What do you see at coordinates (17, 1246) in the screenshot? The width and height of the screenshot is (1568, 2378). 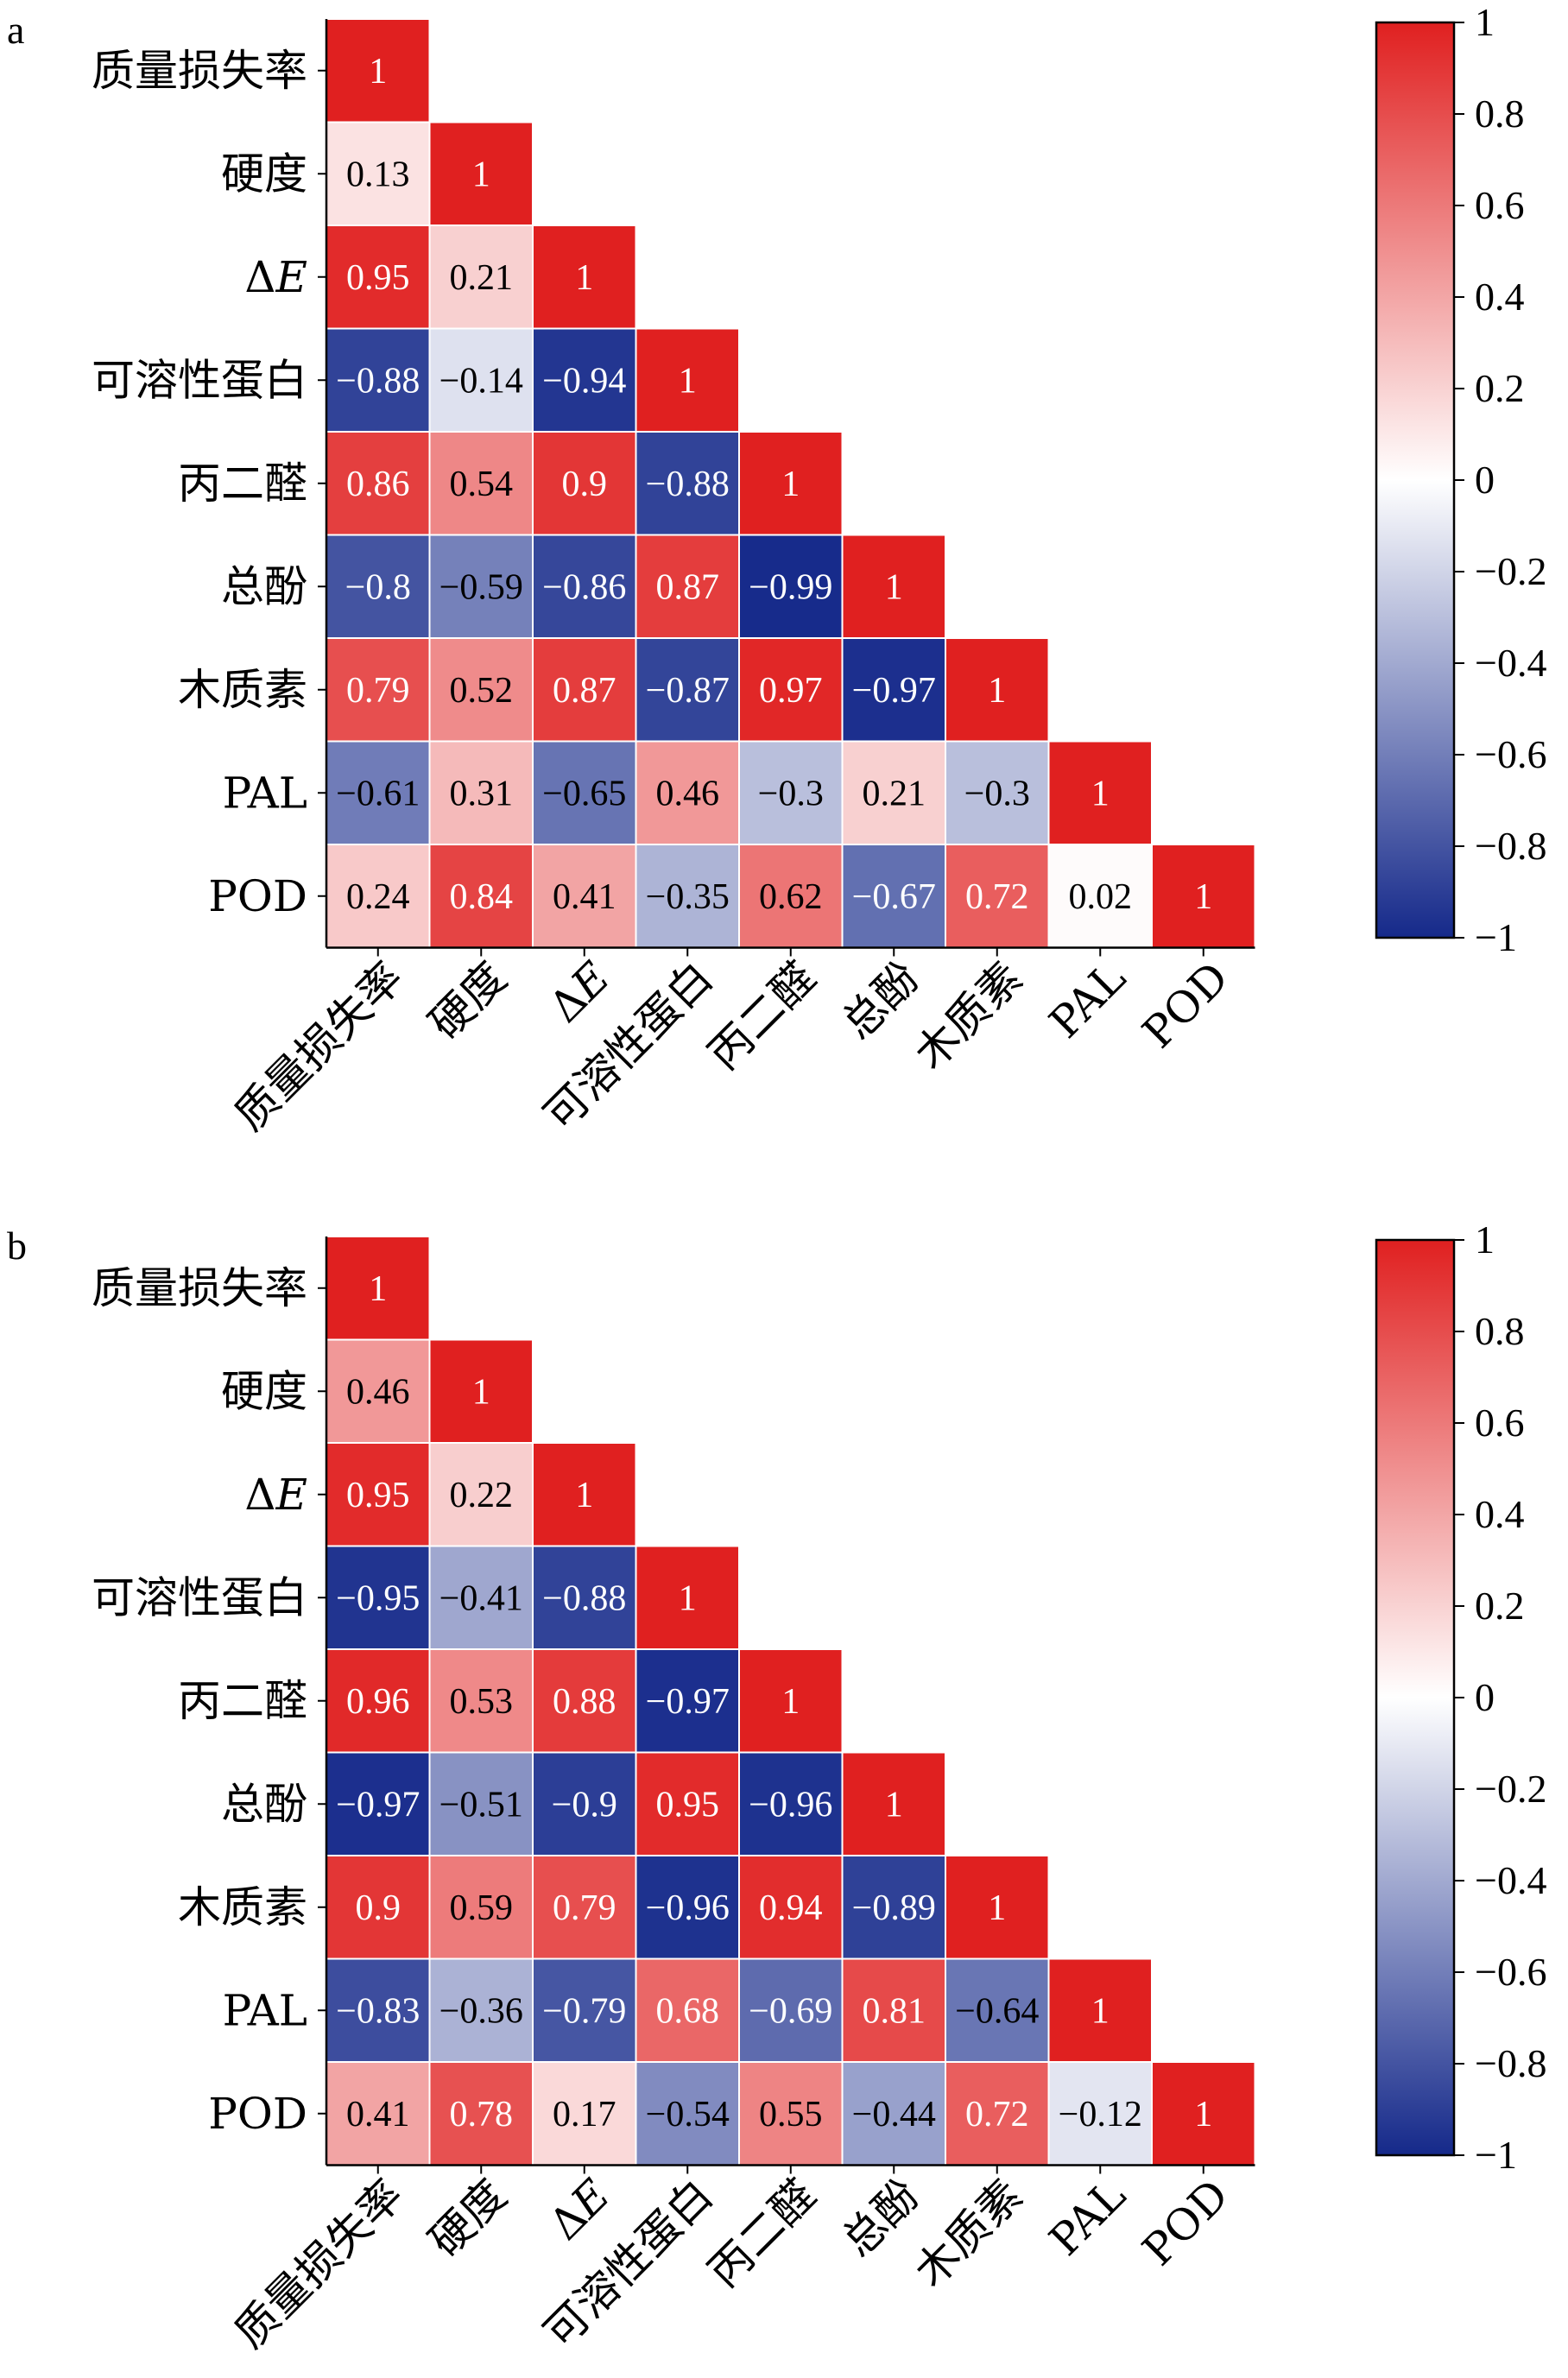 I see `panel-letter: b` at bounding box center [17, 1246].